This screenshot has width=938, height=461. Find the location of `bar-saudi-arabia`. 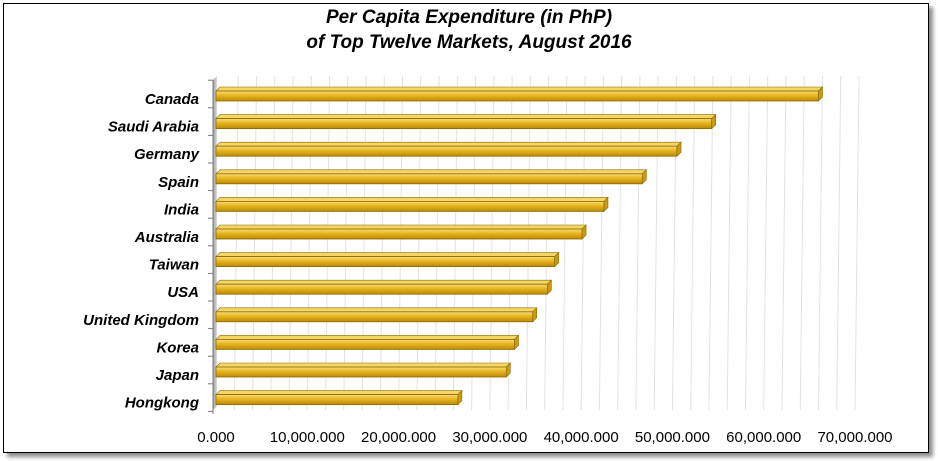

bar-saudi-arabia is located at coordinates (466, 121).